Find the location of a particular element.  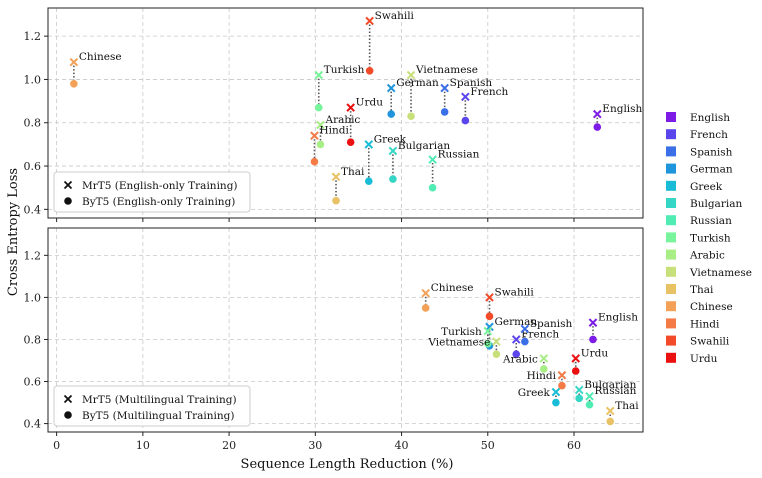

legend-label-thai: Thai is located at coordinates (702, 290).